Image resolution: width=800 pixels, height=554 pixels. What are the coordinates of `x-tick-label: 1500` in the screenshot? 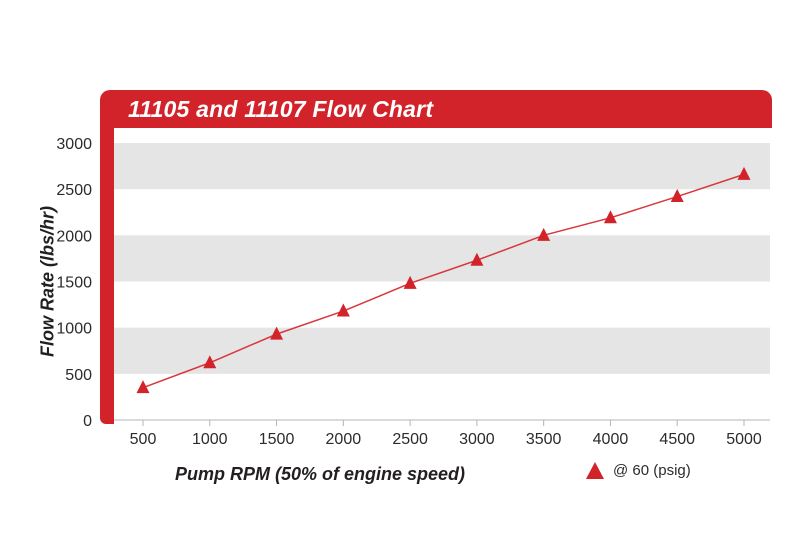 It's located at (277, 439).